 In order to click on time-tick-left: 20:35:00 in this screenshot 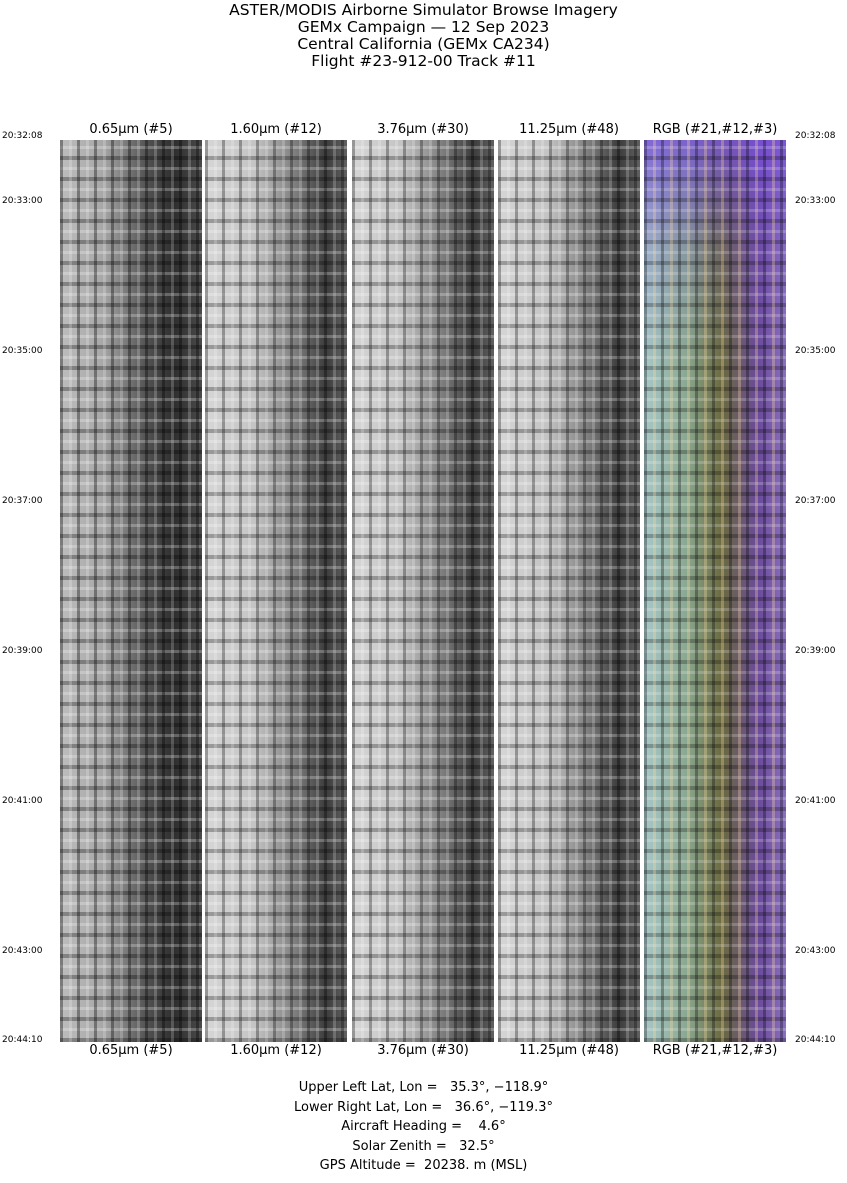, I will do `click(22, 351)`.